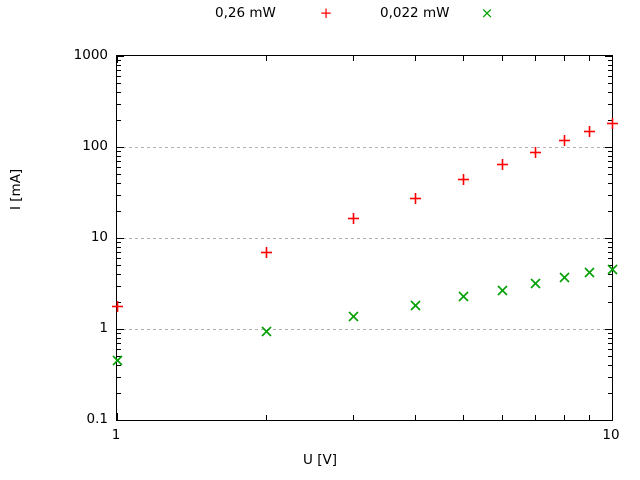 Image resolution: width=640 pixels, height=480 pixels. Describe the element at coordinates (103, 328) in the screenshot. I see `y-tick-label: 1` at that location.